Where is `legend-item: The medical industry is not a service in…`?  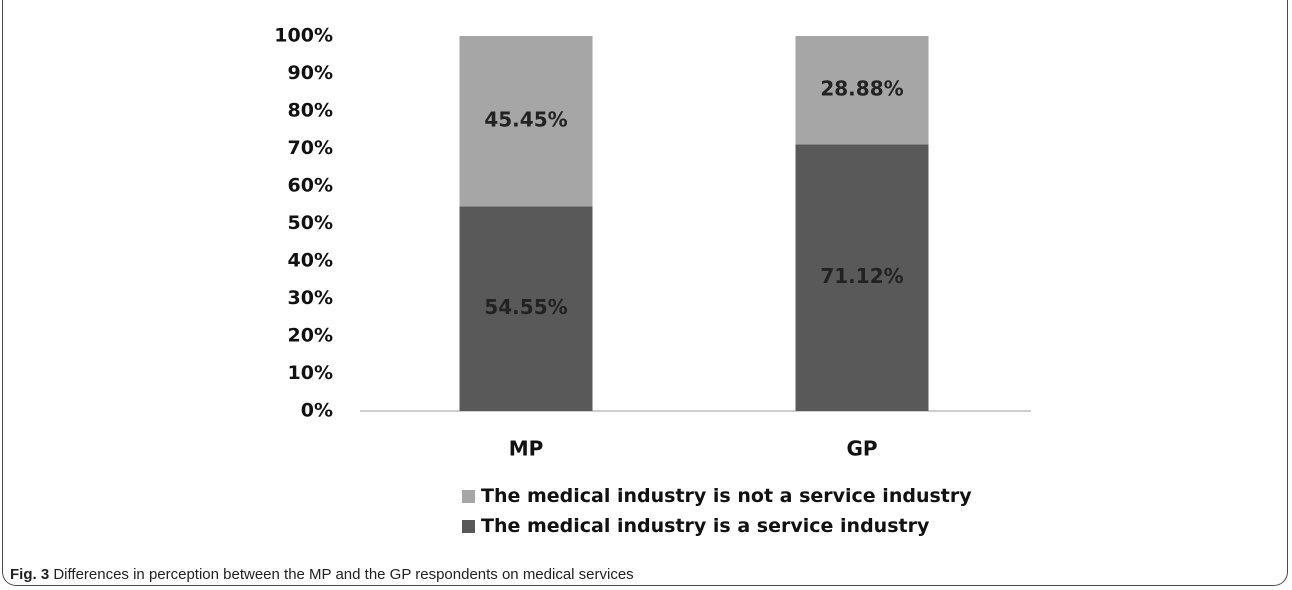 legend-item: The medical industry is not a service in… is located at coordinates (717, 496).